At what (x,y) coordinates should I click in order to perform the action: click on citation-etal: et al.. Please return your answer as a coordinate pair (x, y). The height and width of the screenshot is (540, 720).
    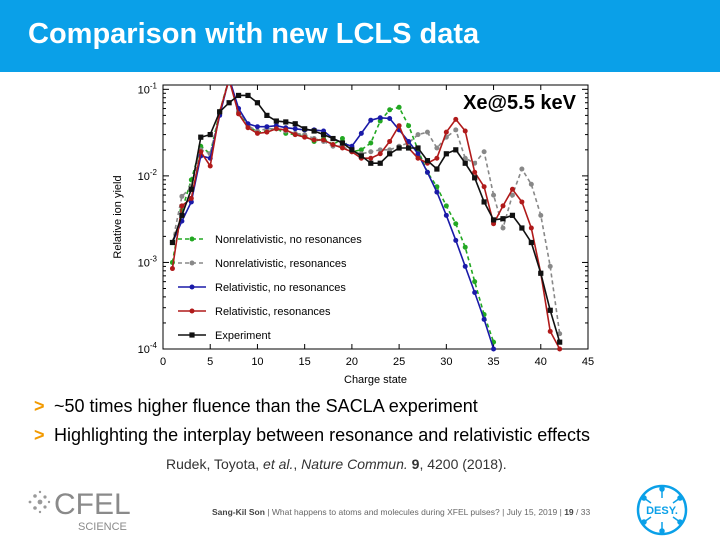
    Looking at the image, I should click on (278, 464).